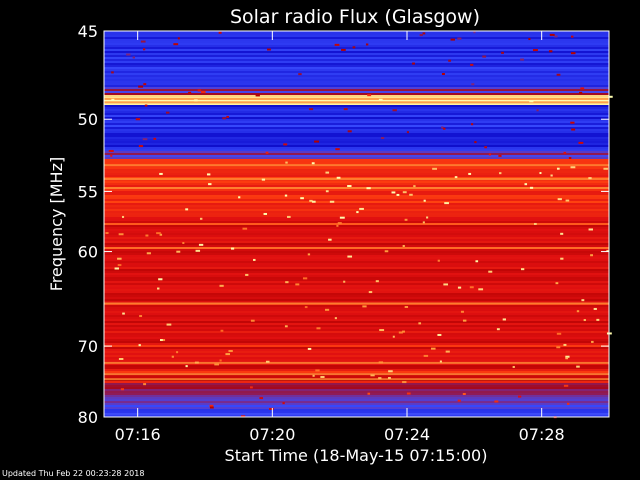 Image resolution: width=640 pixels, height=480 pixels. Describe the element at coordinates (88, 252) in the screenshot. I see `y-tick-label: 60` at that location.